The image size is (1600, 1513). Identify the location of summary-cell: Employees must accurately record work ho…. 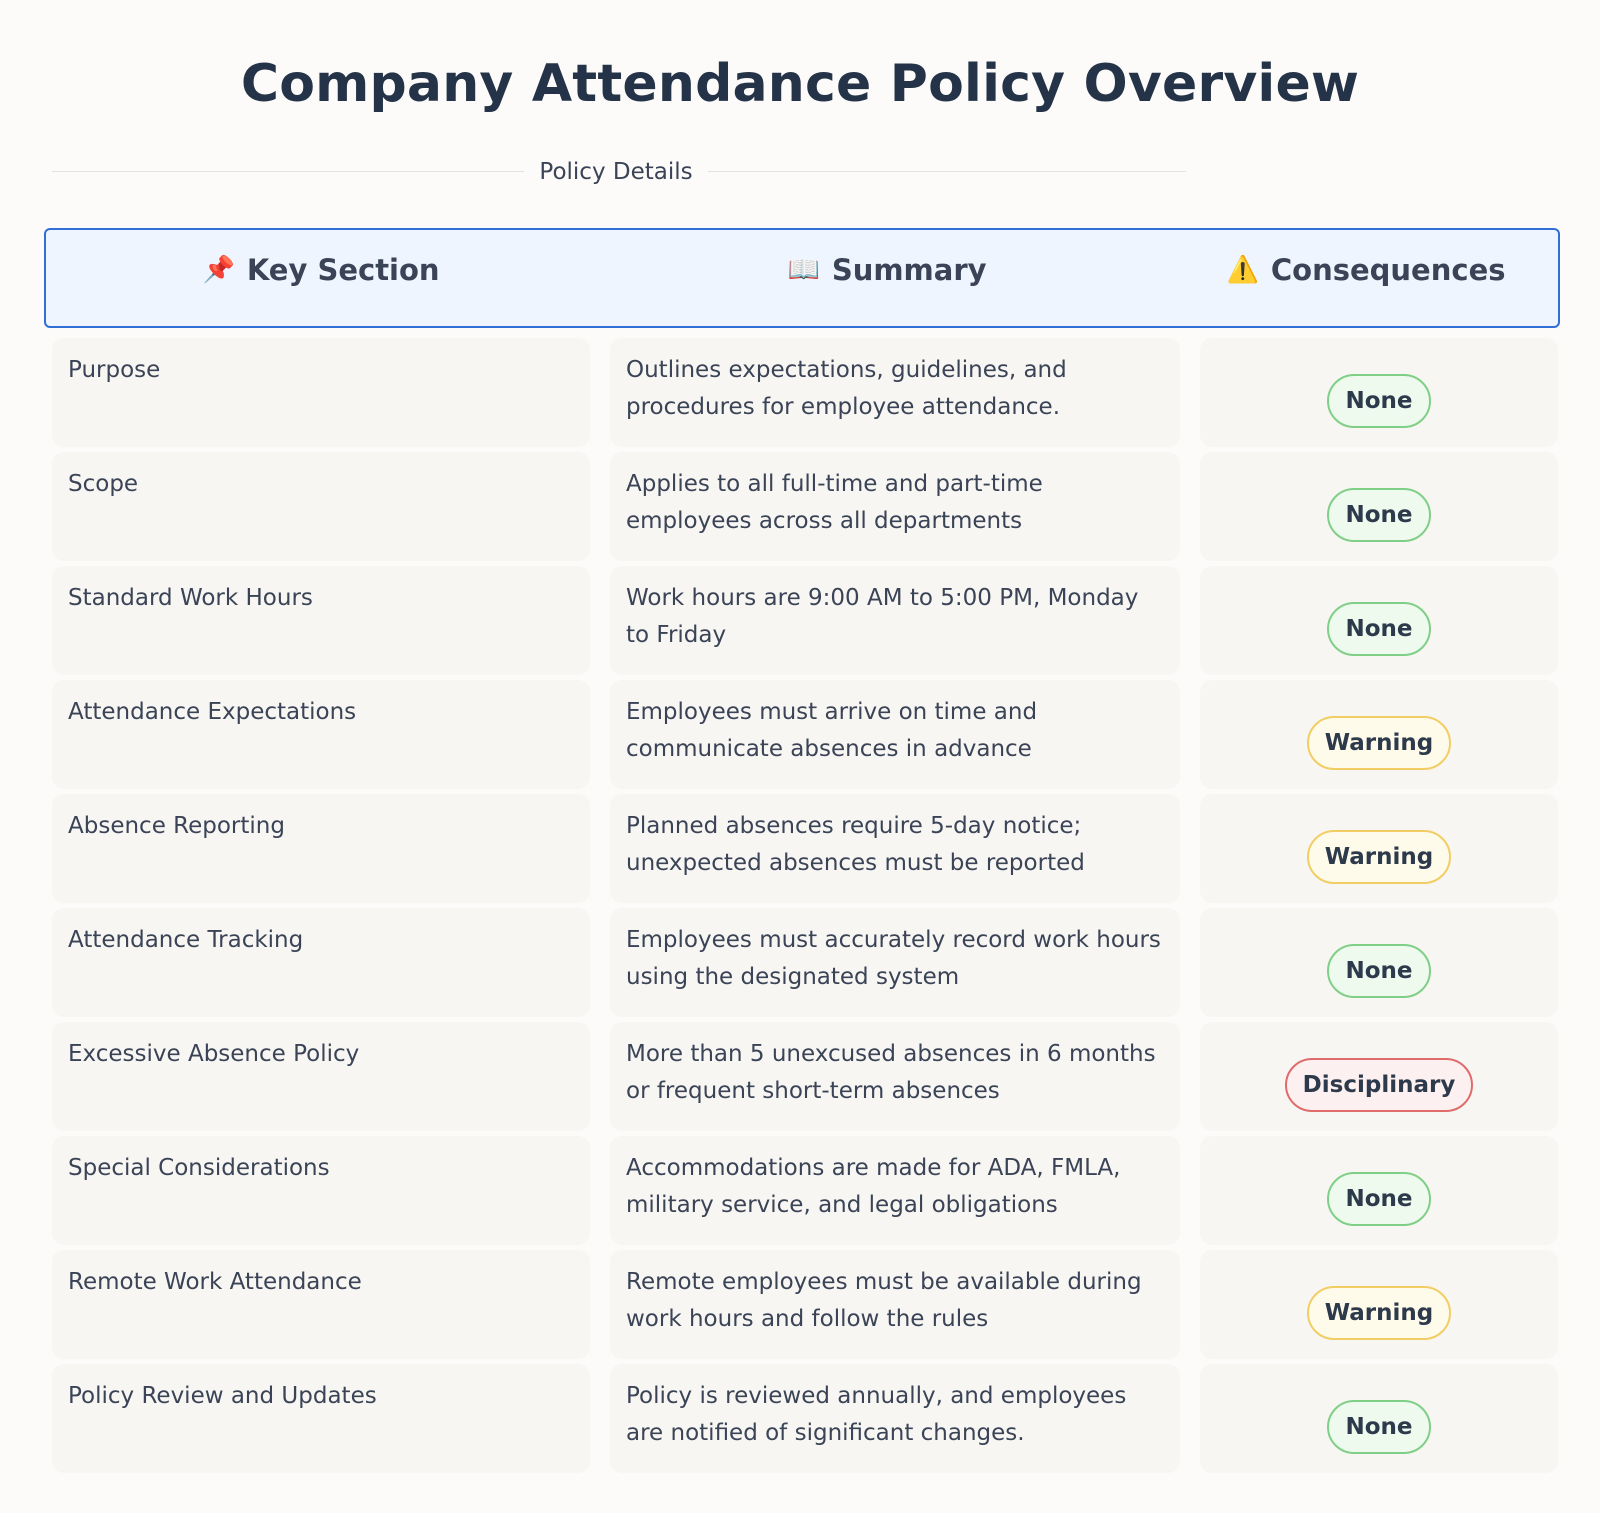
(895, 962).